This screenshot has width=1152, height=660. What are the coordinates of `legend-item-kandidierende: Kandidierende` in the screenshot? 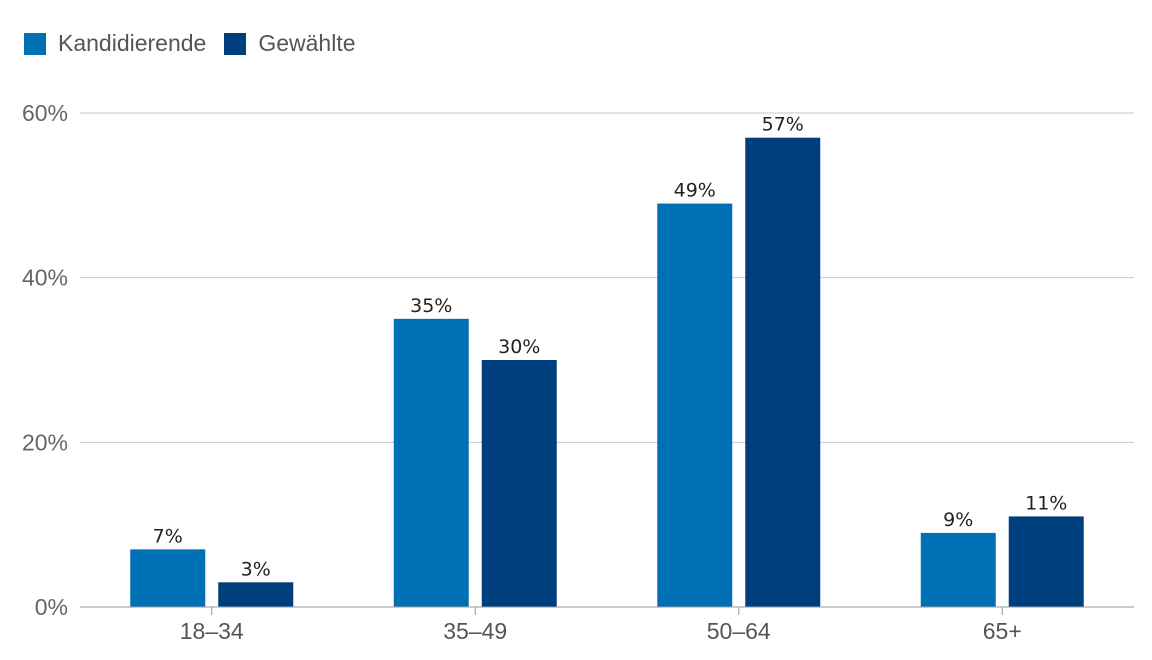 It's located at (115, 43).